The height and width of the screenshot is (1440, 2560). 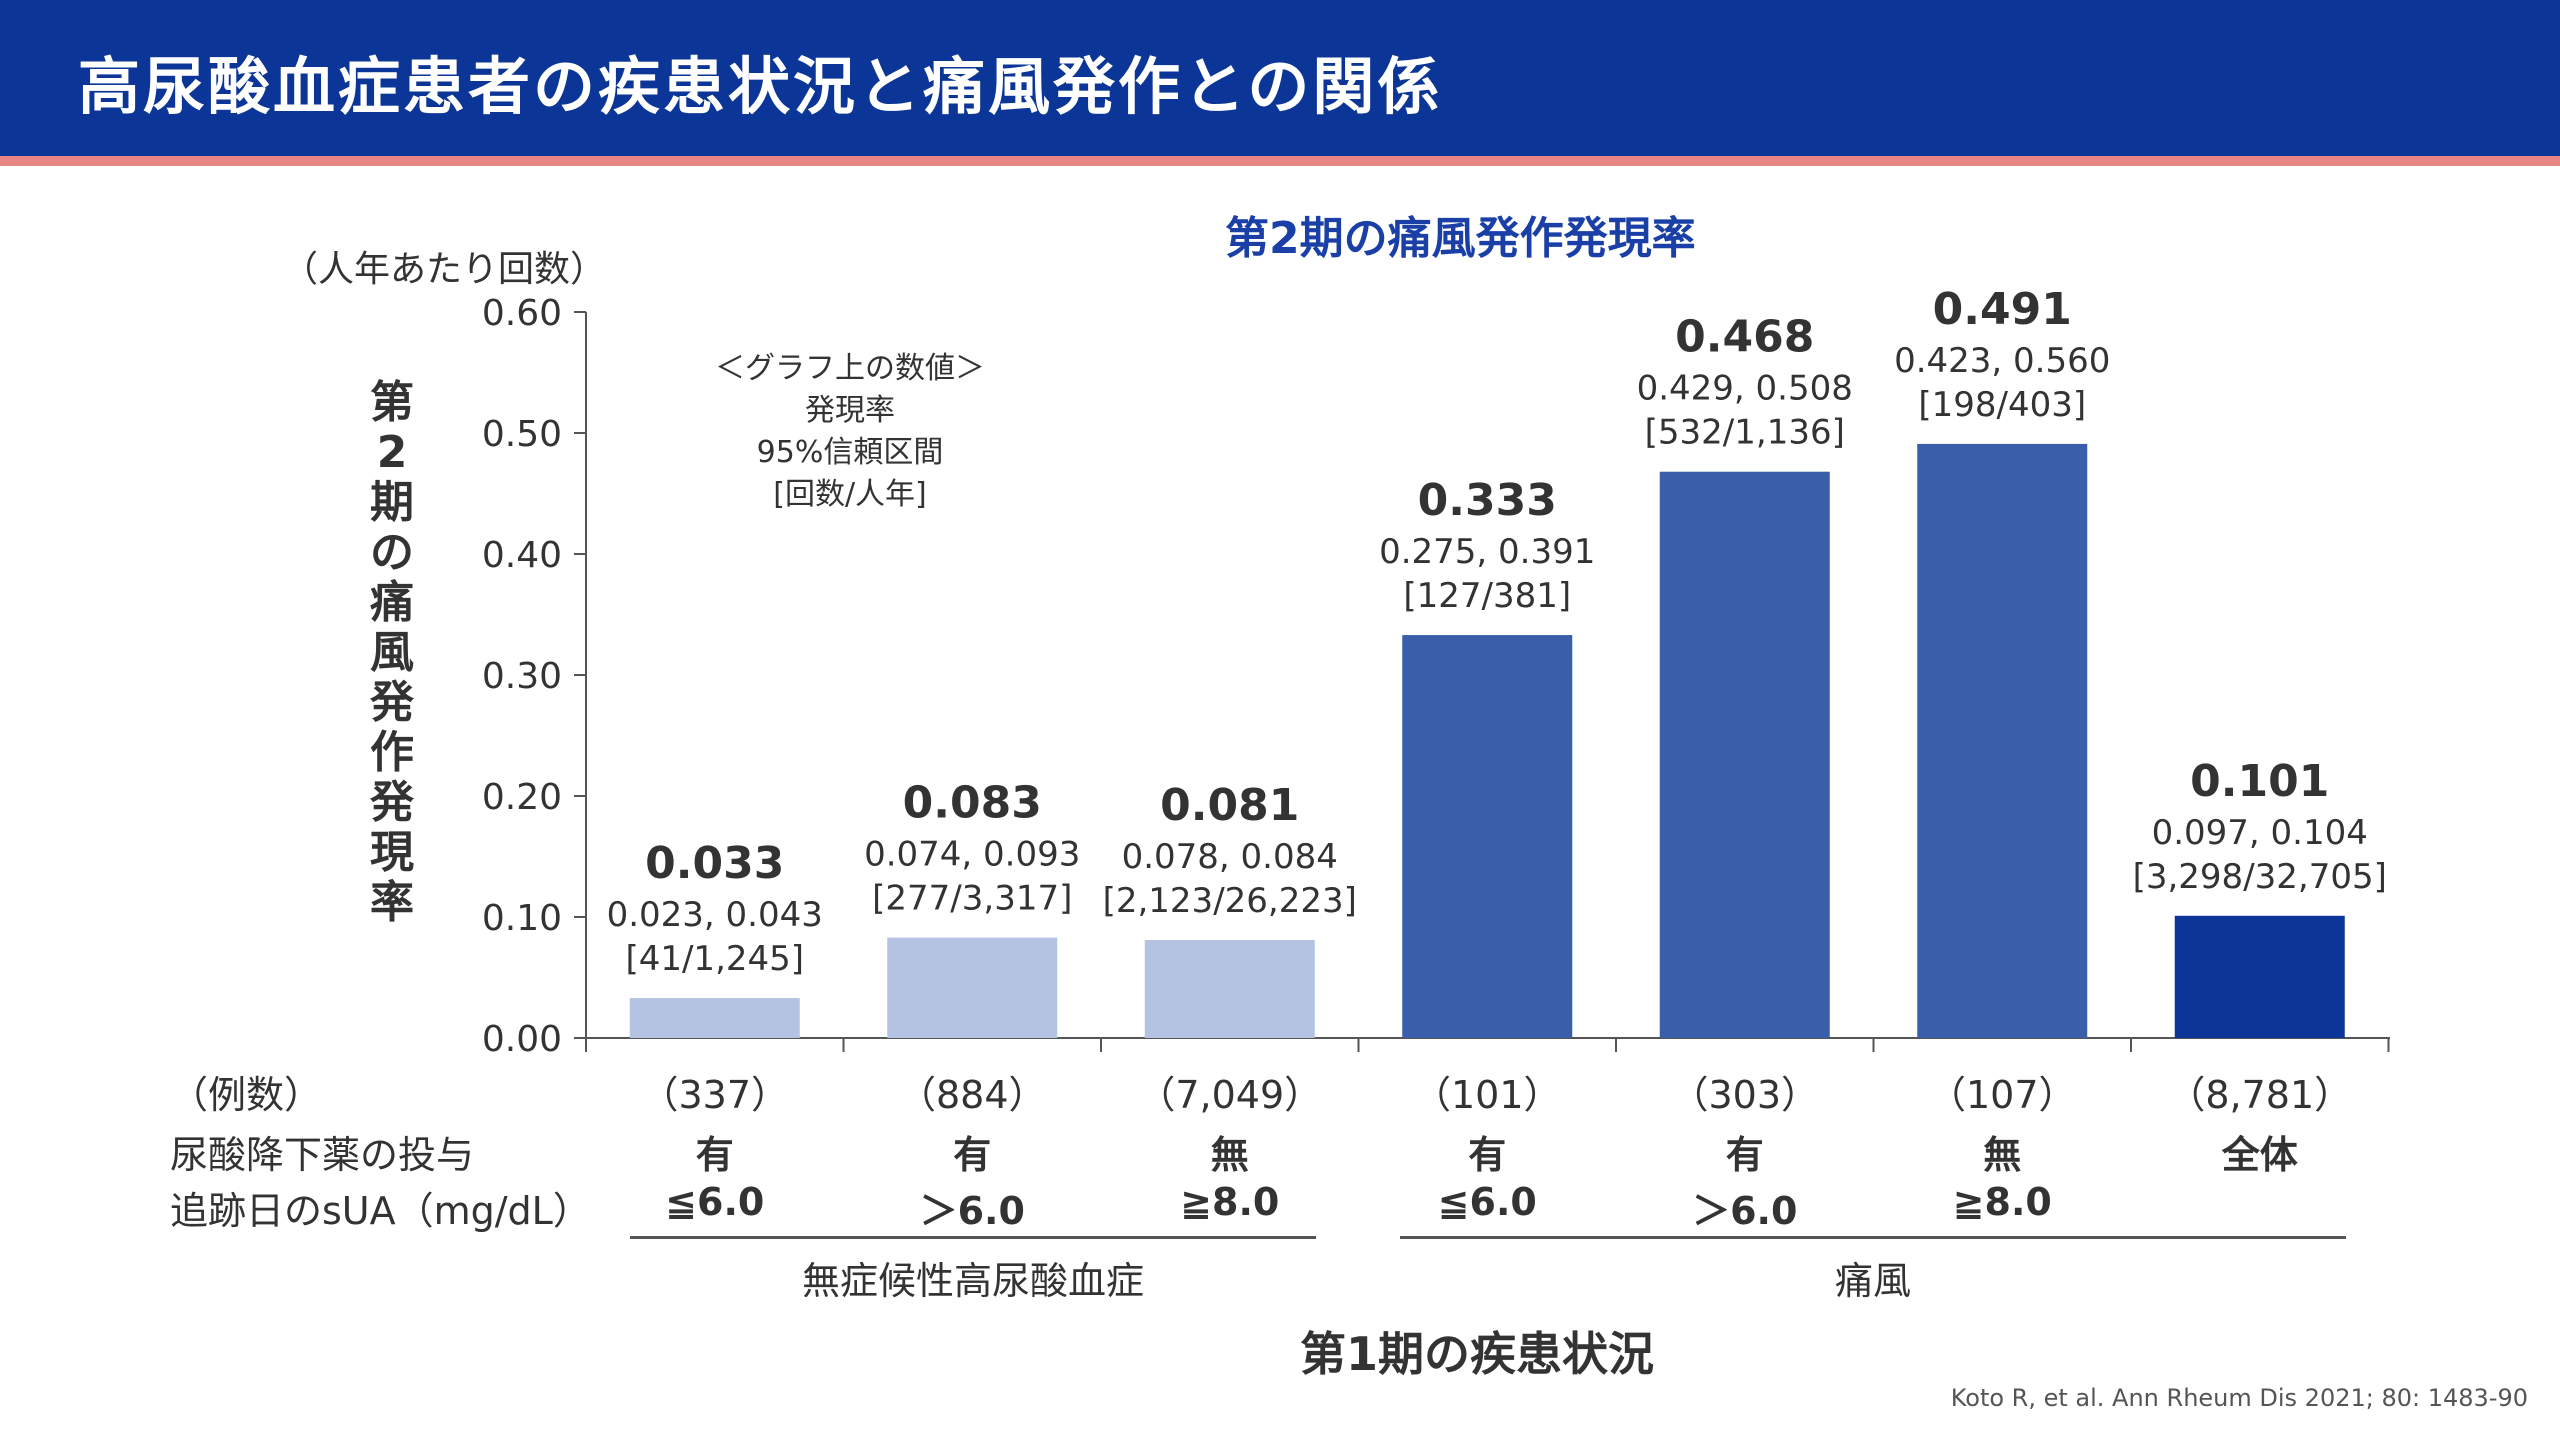 I want to click on row-label-n: （例数）, so click(x=246, y=1095).